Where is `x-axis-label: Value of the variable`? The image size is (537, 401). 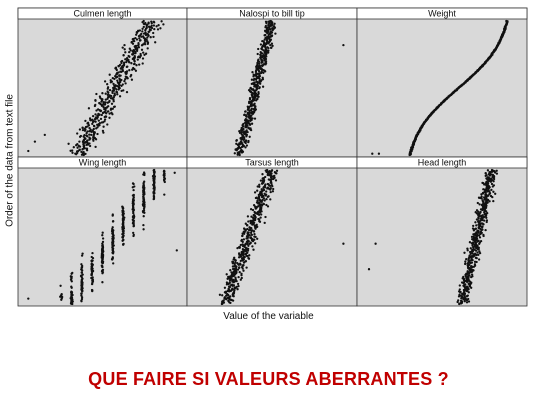 x-axis-label: Value of the variable is located at coordinates (268, 316).